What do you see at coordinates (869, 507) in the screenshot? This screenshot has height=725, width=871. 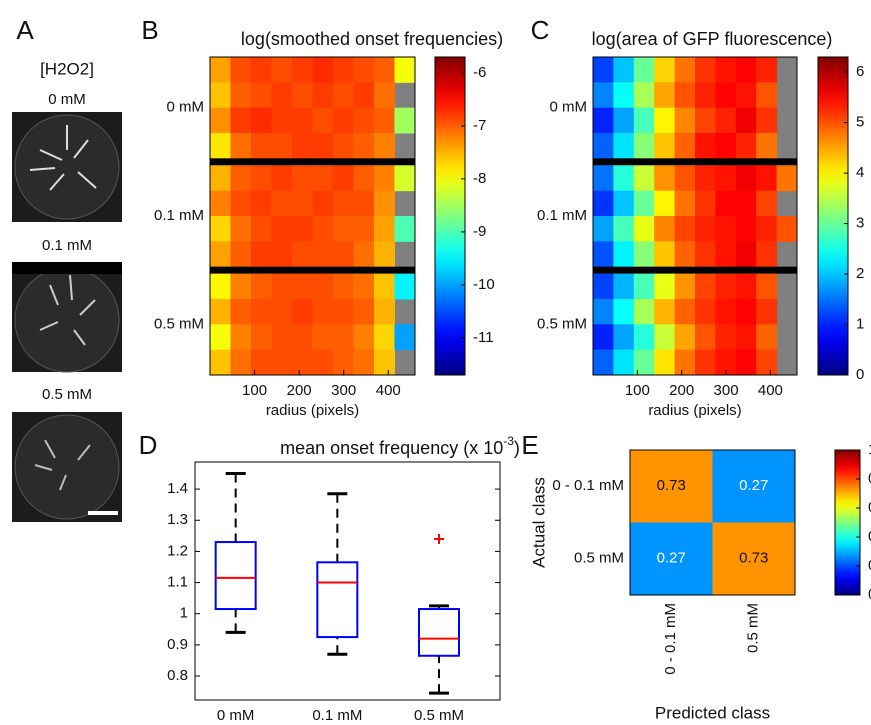 I see `colorbar-tick-label: 0.6` at bounding box center [869, 507].